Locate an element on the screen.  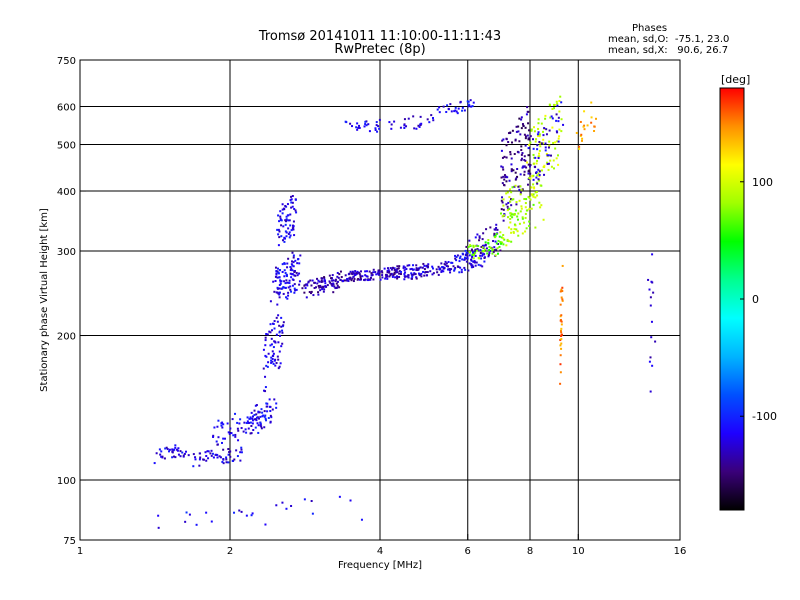
chart-subtitle: RwPretec (8p) is located at coordinates (380, 49).